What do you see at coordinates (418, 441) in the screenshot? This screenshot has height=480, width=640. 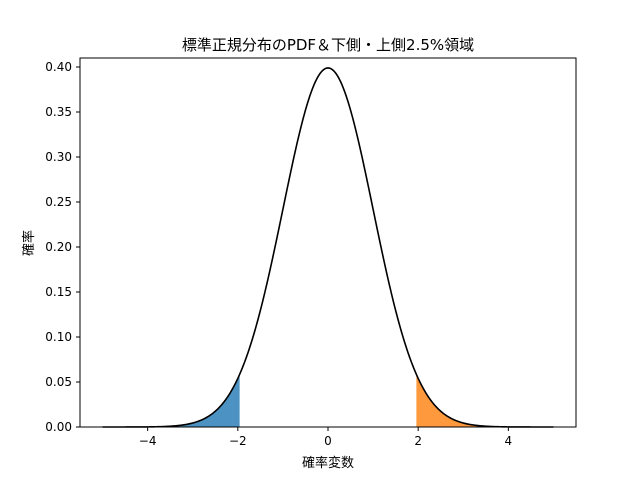 I see `x-tick-label: 2` at bounding box center [418, 441].